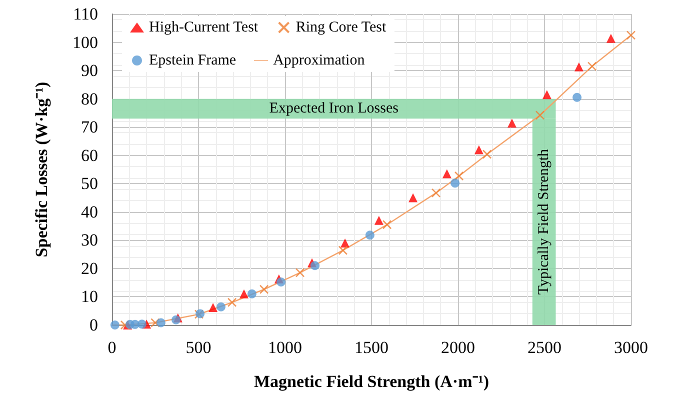 The image size is (683, 405). Describe the element at coordinates (89, 98) in the screenshot. I see `y-tick-label: 80` at that location.